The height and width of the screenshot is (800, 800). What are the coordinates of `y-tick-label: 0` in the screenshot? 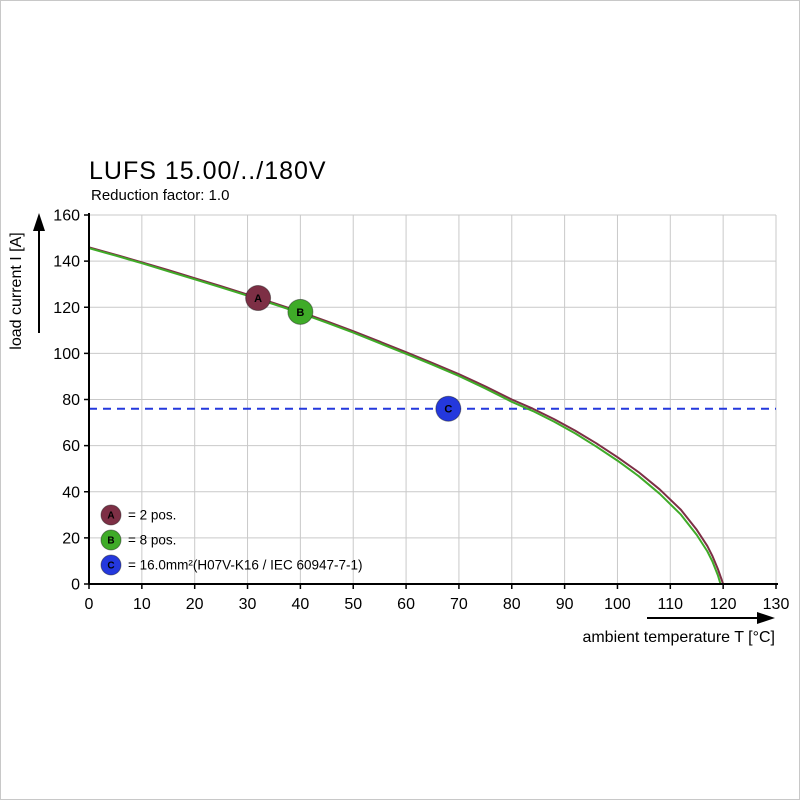 It's located at (75, 585).